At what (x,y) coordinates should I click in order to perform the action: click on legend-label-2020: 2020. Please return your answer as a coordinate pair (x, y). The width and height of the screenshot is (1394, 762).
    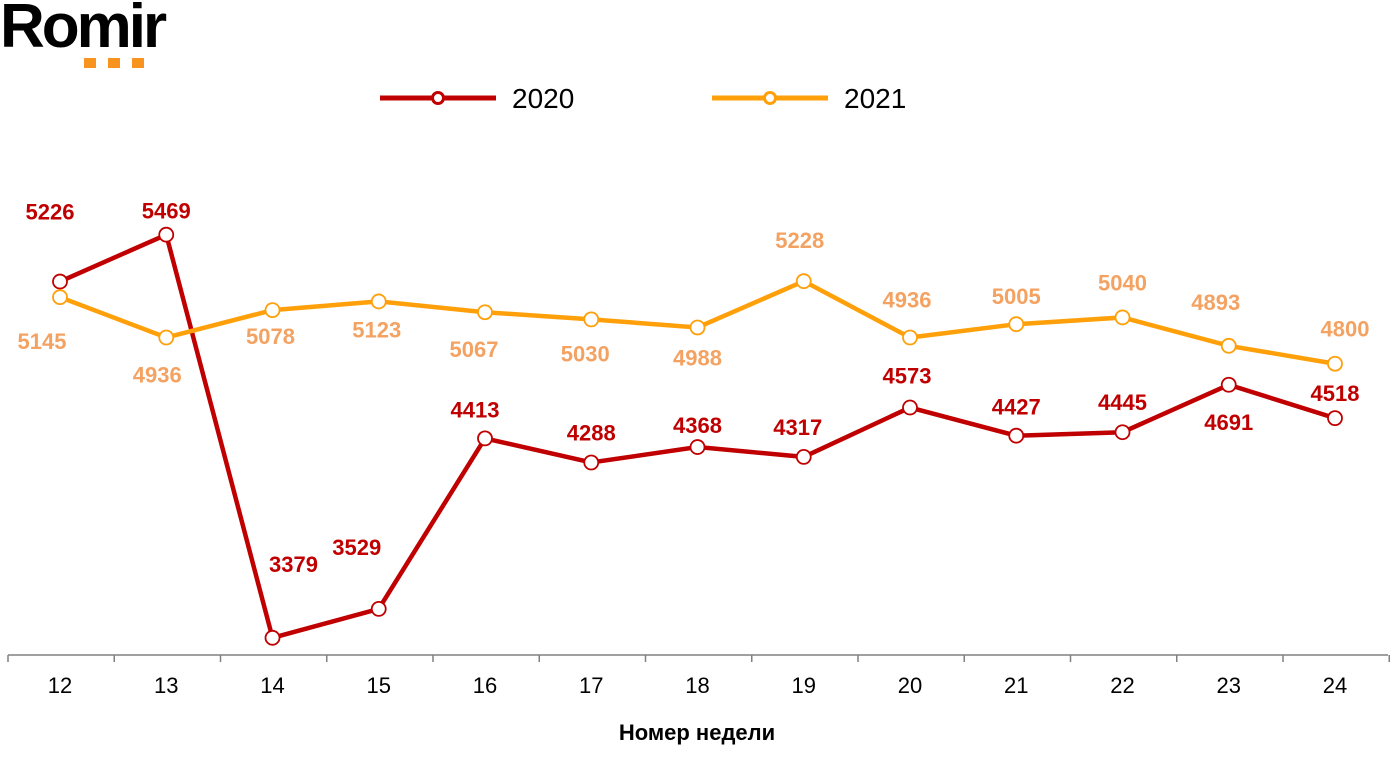
    Looking at the image, I should click on (543, 98).